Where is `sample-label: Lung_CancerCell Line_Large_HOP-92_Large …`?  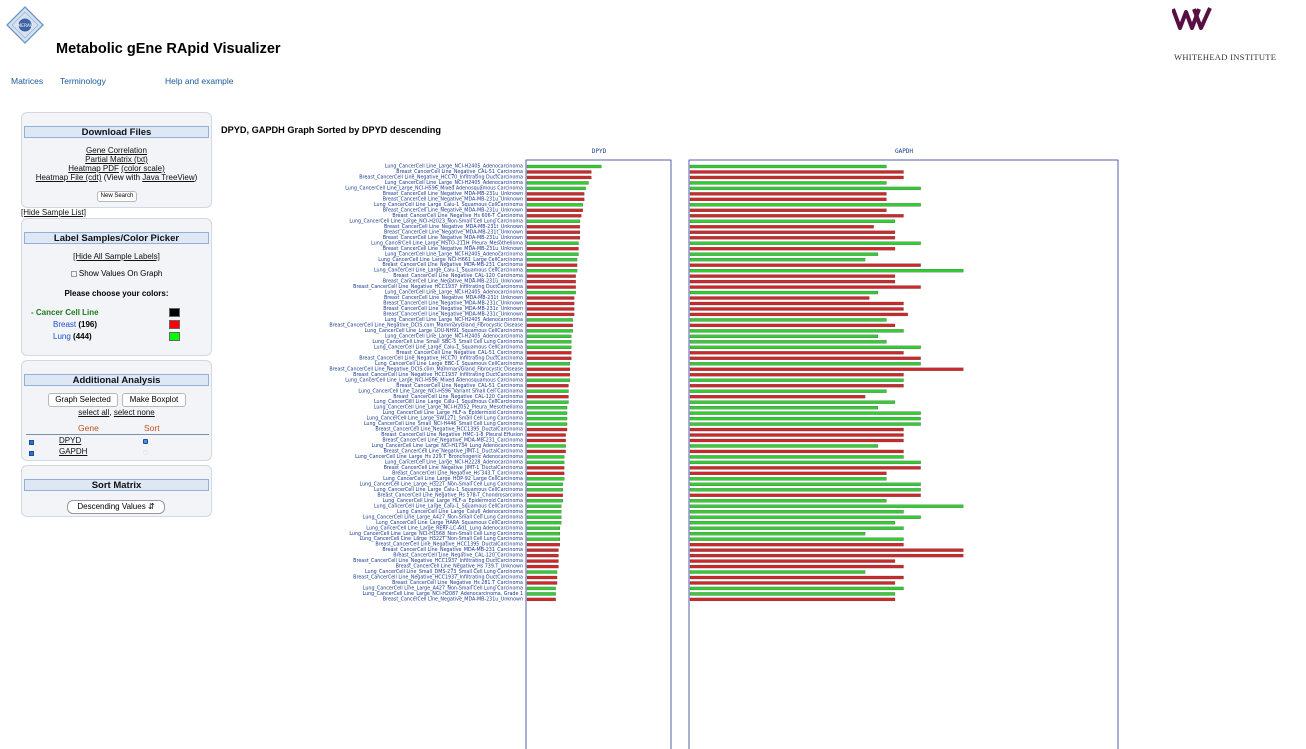 sample-label: Lung_CancerCell Line_Large_HOP-92_Large … is located at coordinates (453, 479).